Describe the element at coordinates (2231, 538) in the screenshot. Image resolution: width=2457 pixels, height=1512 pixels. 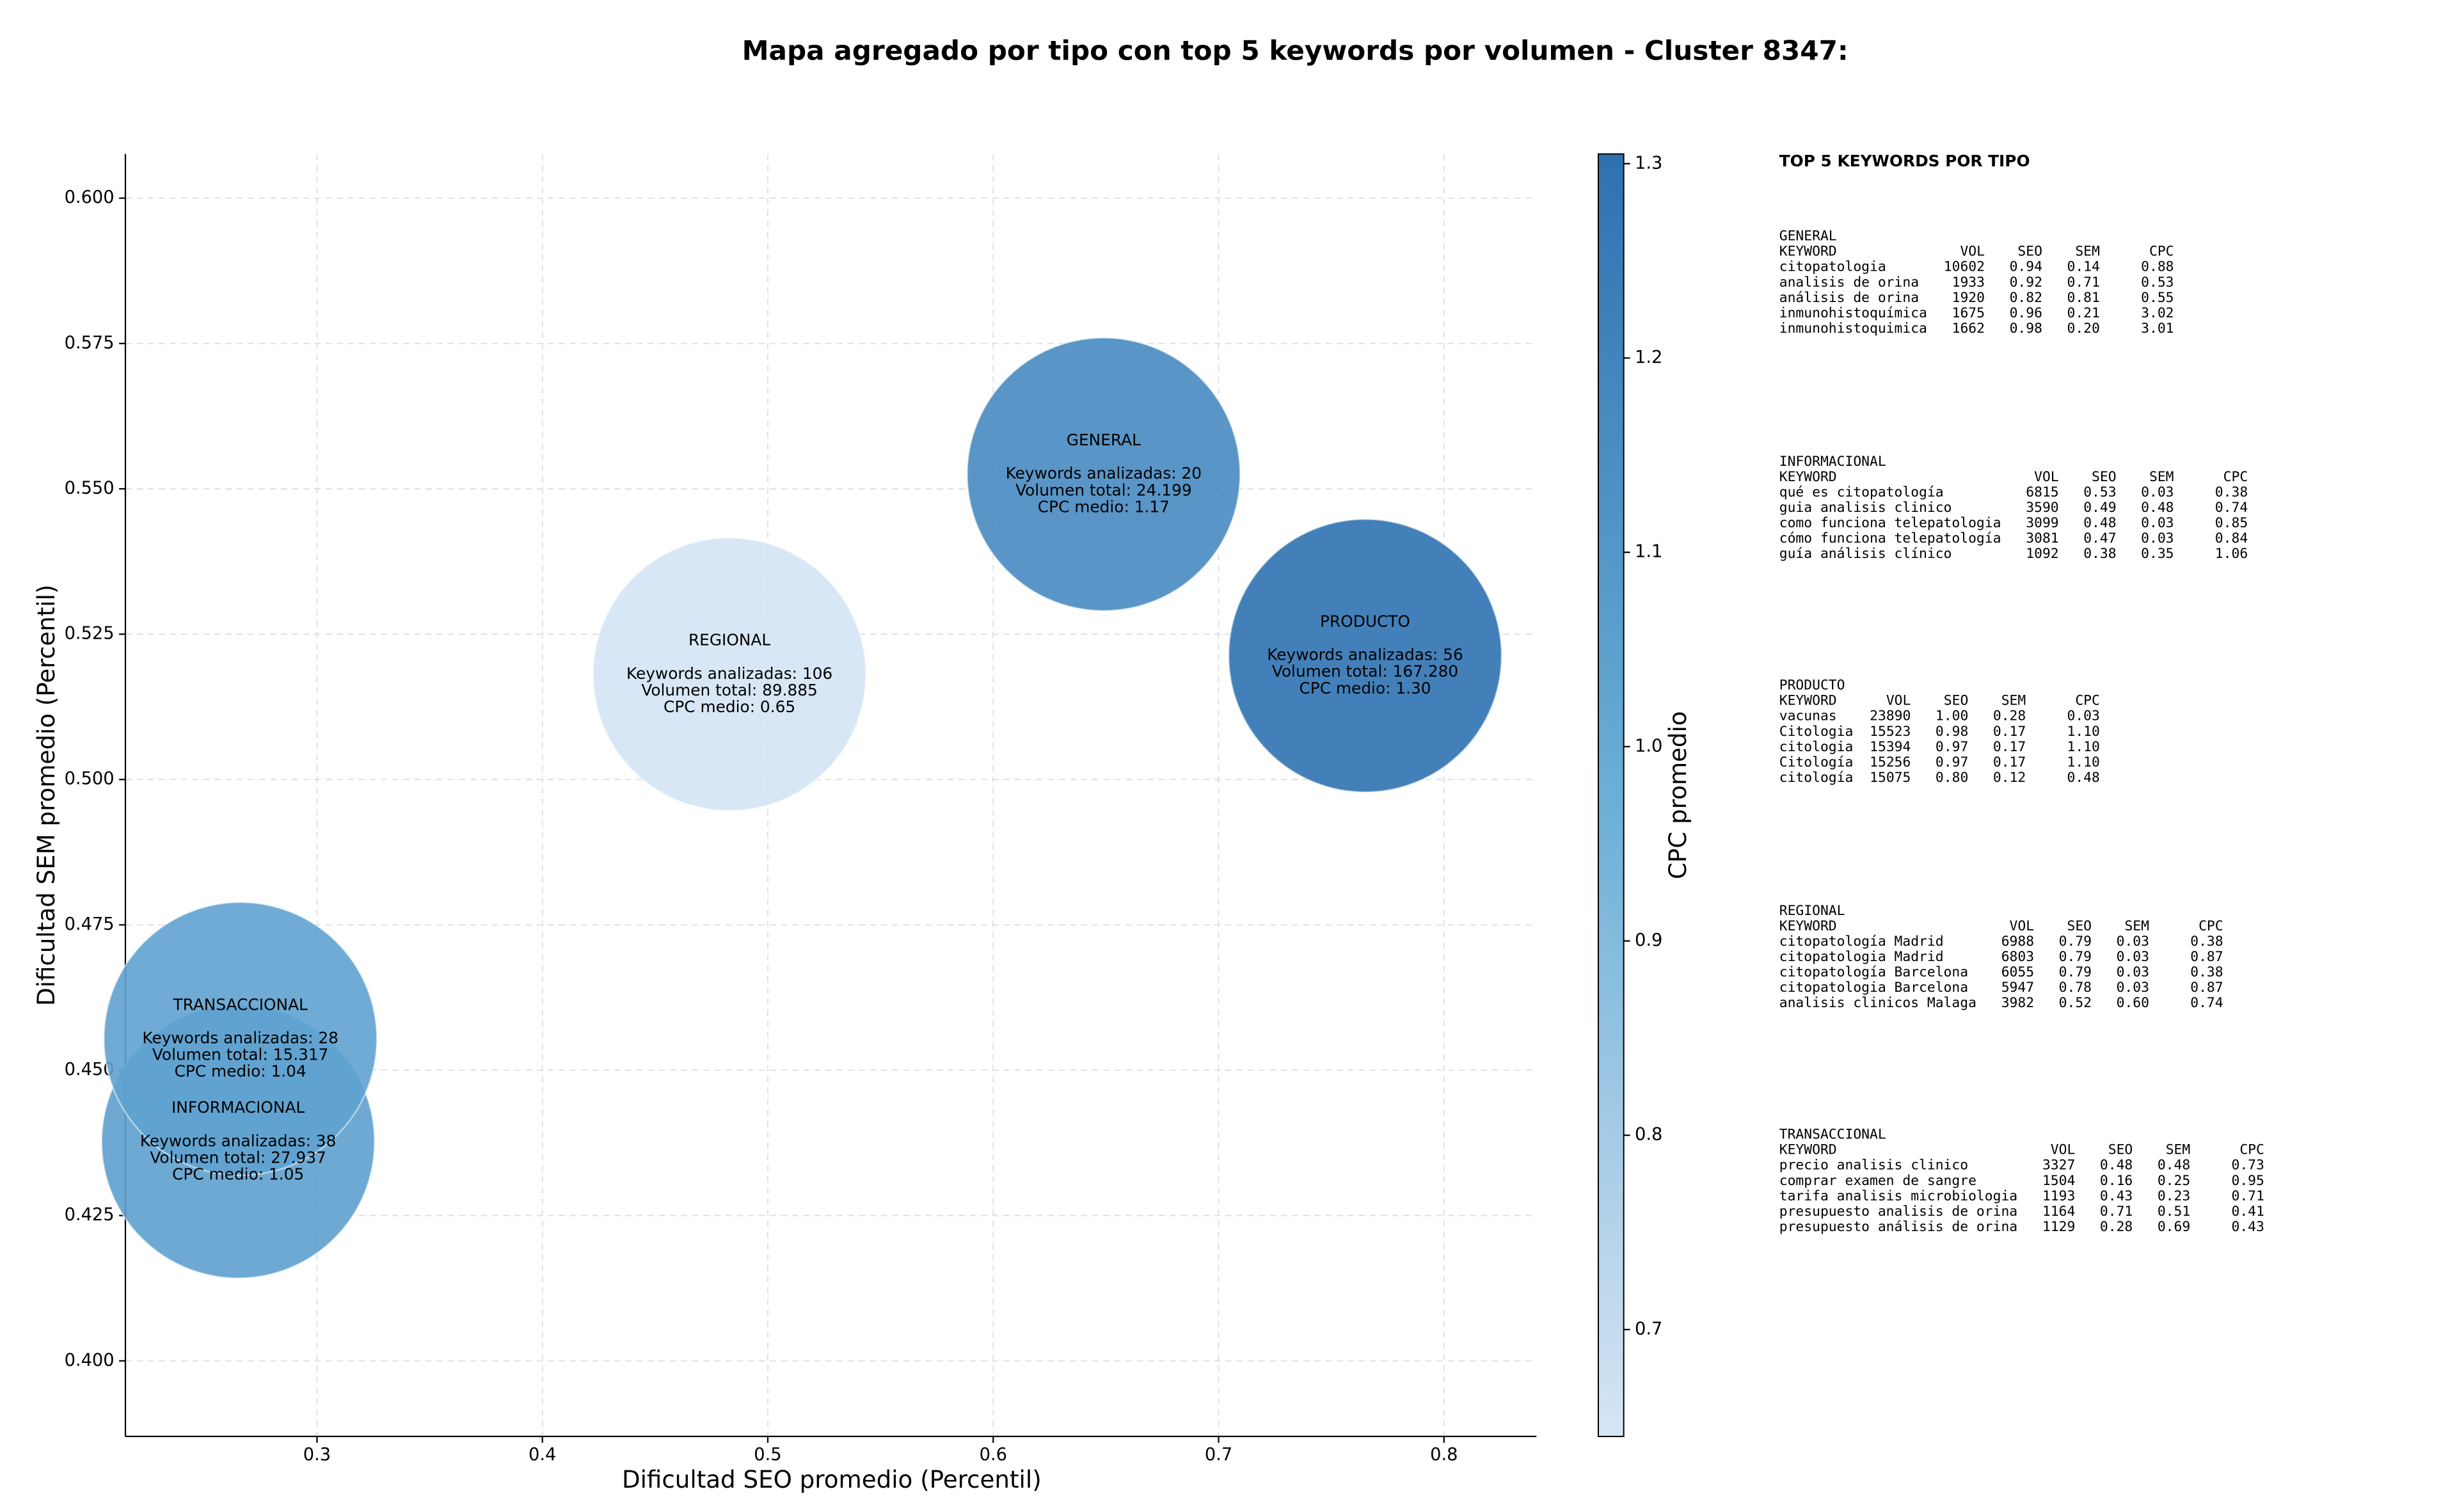
I see `table-cell: 0.84` at that location.